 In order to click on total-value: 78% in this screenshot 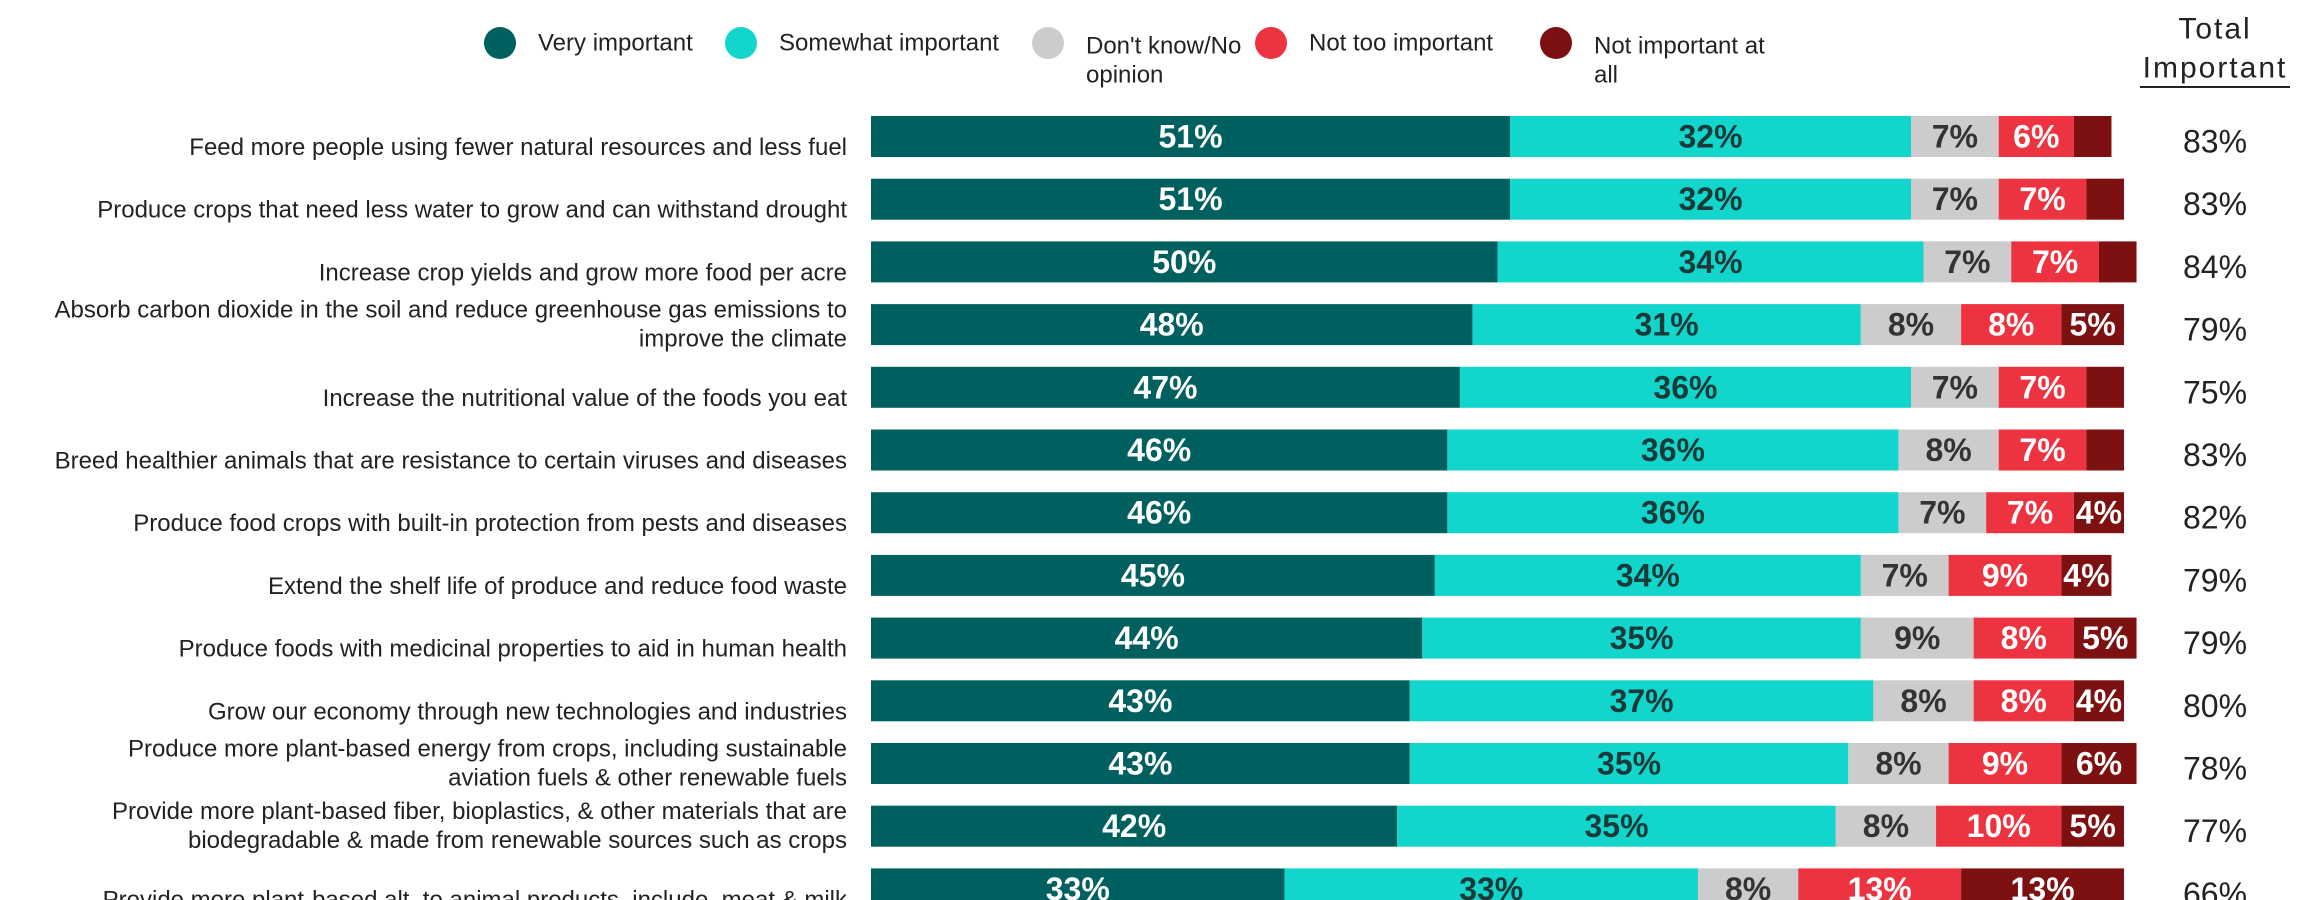, I will do `click(2215, 769)`.